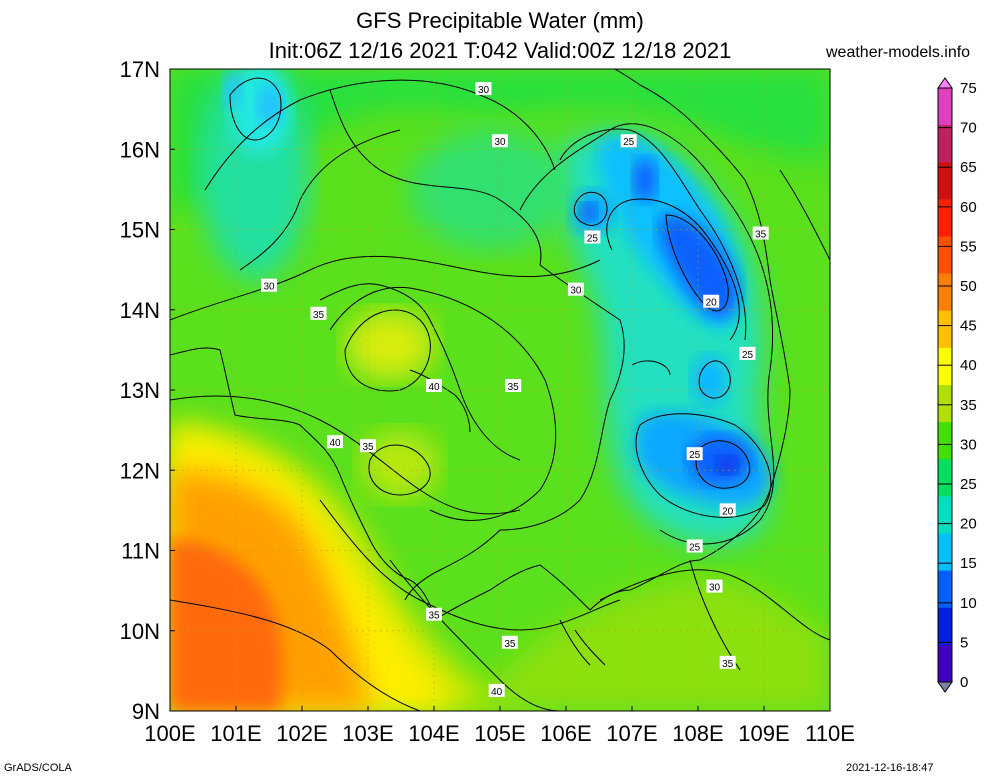 The image size is (1000, 779). Describe the element at coordinates (968, 167) in the screenshot. I see `colorbar-label: 65` at that location.